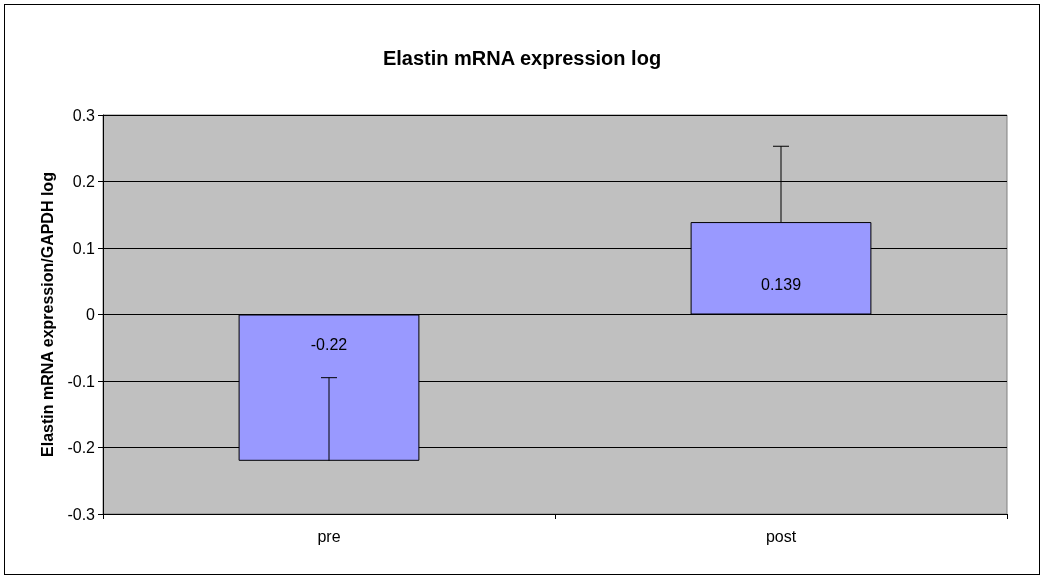 The image size is (1046, 581). Describe the element at coordinates (84, 181) in the screenshot. I see `y-tick-label: 0.2` at that location.